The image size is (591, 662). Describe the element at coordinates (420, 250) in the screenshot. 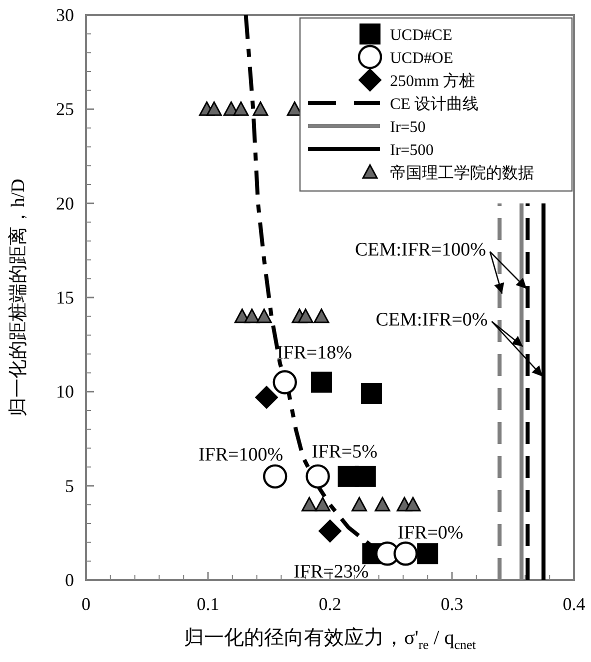

I see `annotation: CEM:IFR=100%` at that location.